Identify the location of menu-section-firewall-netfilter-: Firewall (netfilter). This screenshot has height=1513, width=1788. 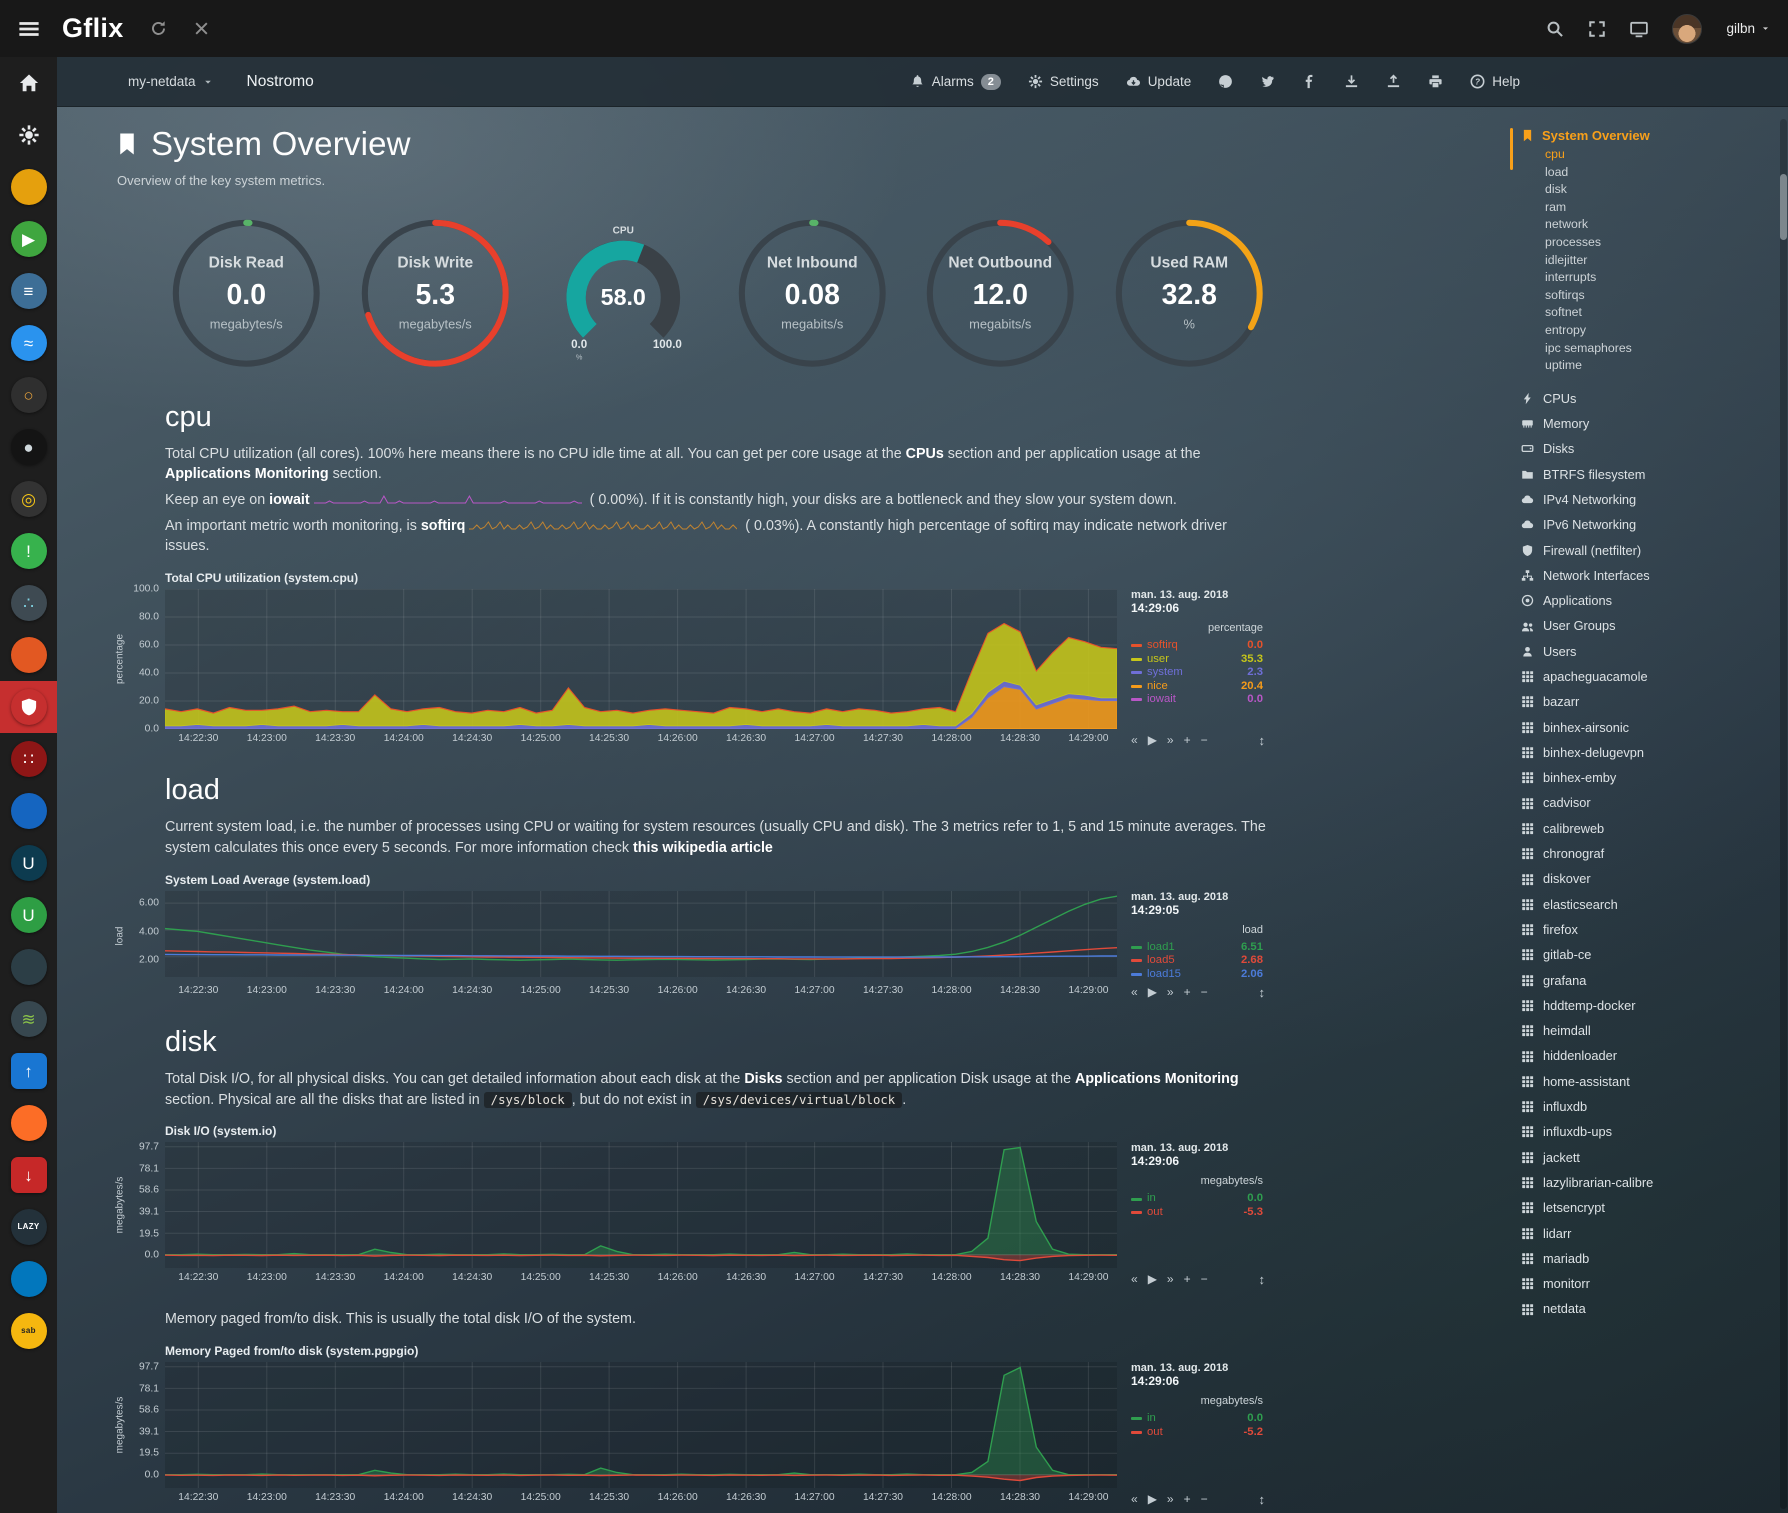
(1649, 550).